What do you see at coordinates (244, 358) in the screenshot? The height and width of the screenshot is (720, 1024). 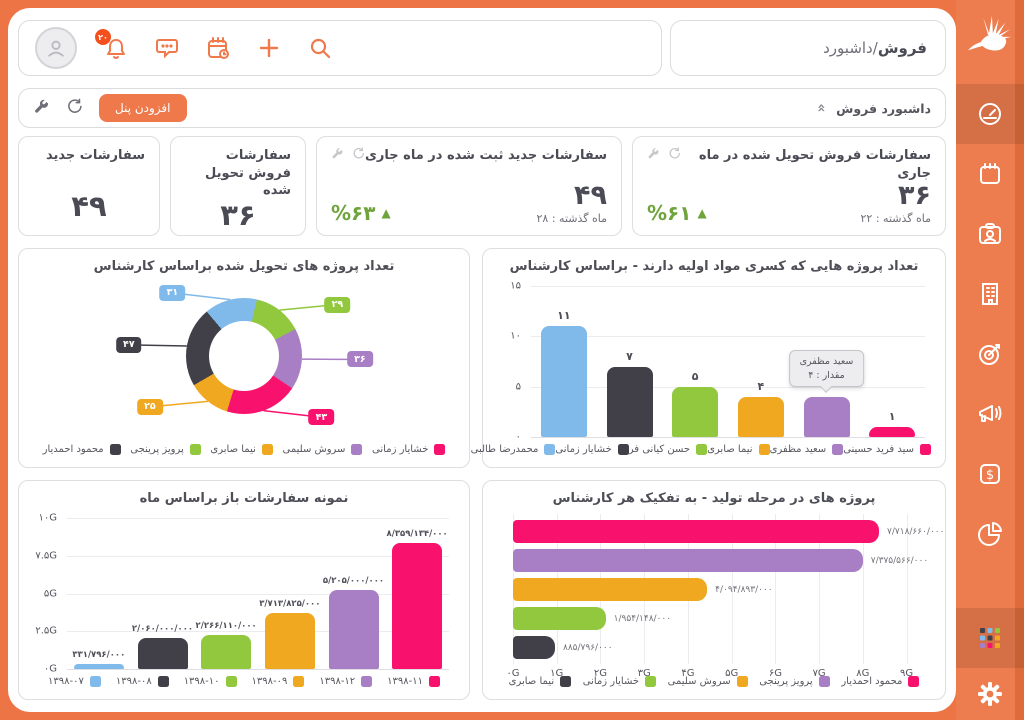 I see `donut-area: ۳۱ ۲۹ ۳۶ ۴۳ ۲۵ ۴۷` at bounding box center [244, 358].